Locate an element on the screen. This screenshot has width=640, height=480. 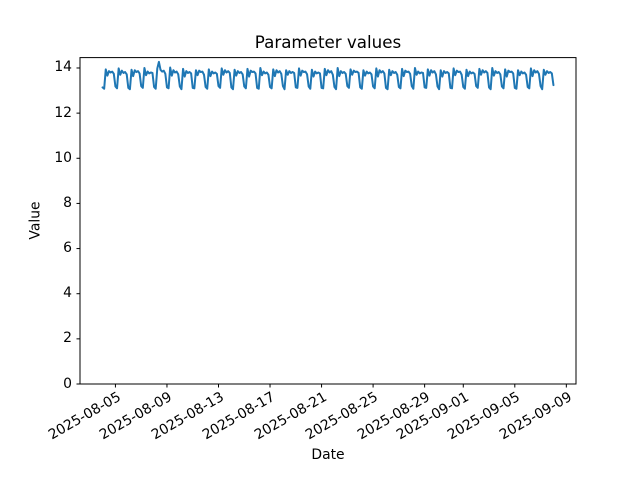
y-tick-label: 12 is located at coordinates (63, 112).